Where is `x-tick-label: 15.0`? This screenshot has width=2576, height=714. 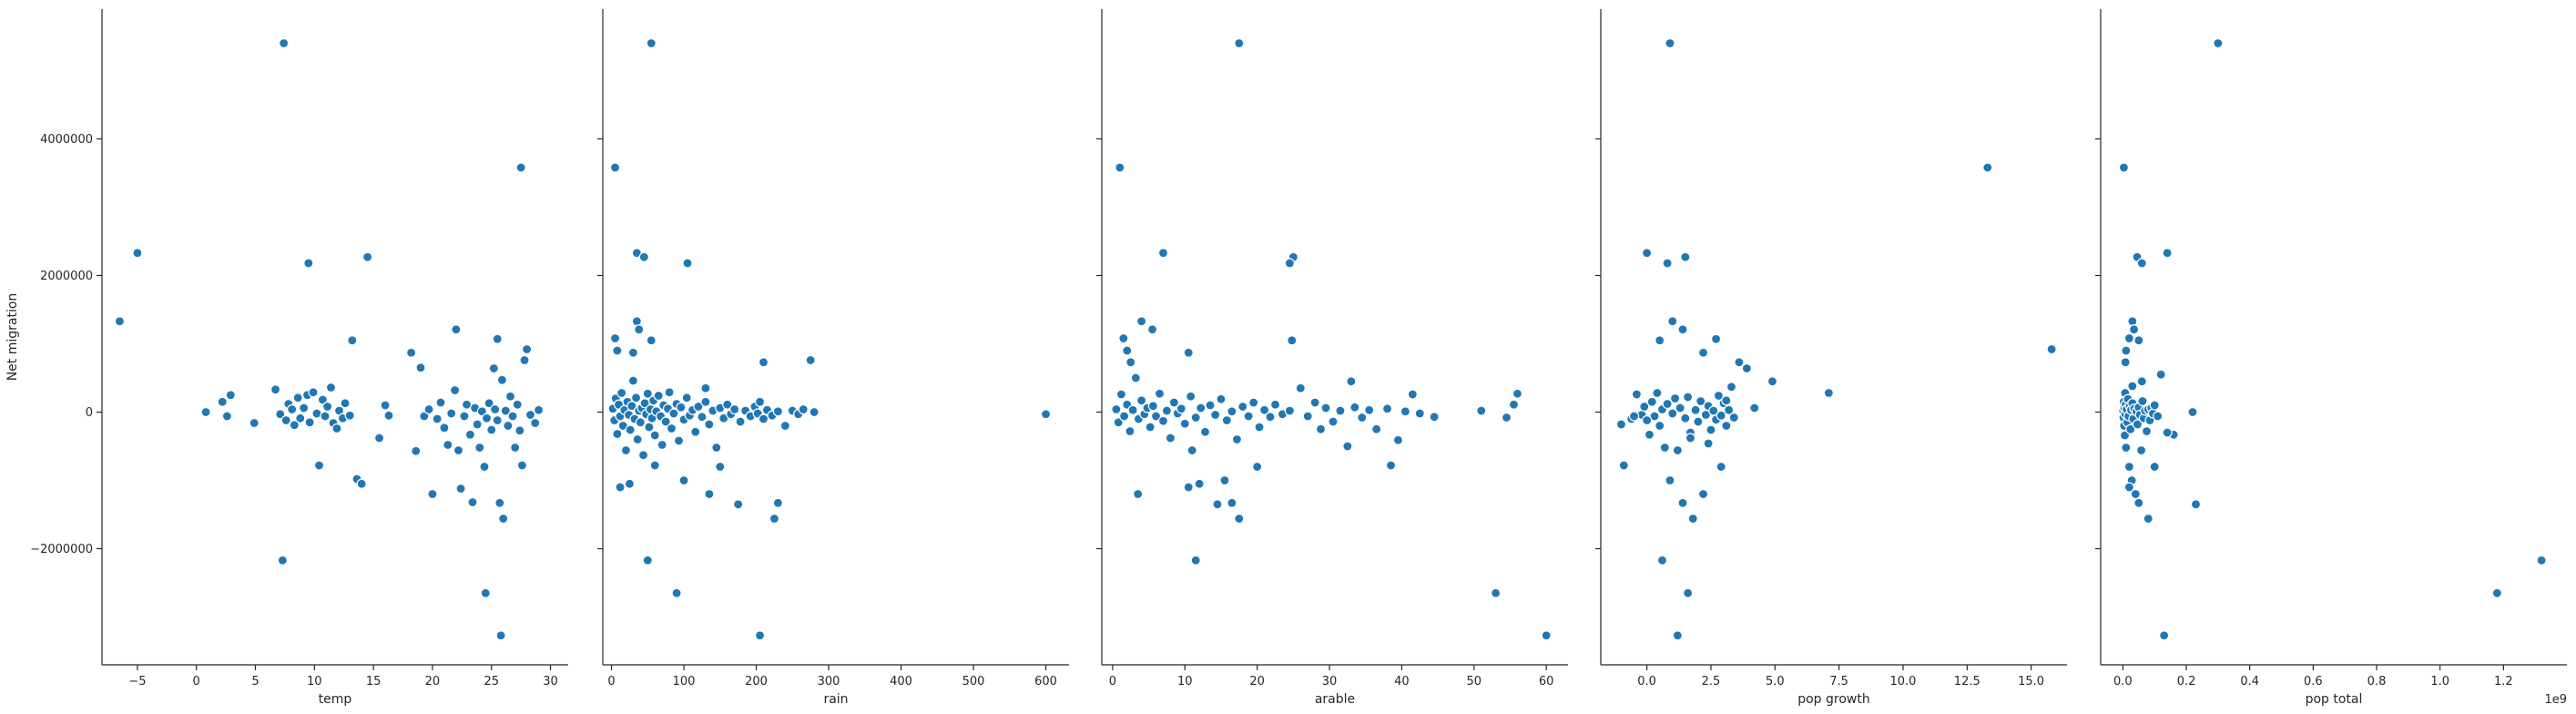 x-tick-label: 15.0 is located at coordinates (2031, 681).